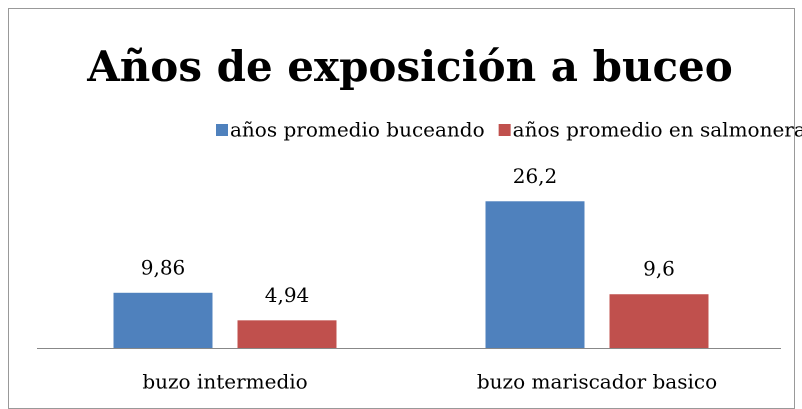 This screenshot has height=409, width=802. I want to click on legend-label: años promedio en salmonera, so click(657, 130).